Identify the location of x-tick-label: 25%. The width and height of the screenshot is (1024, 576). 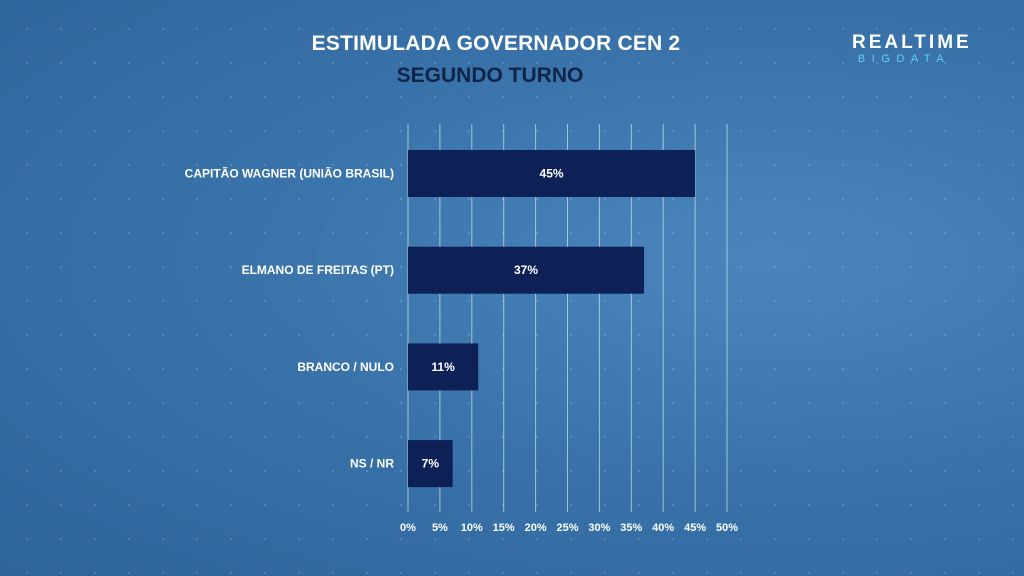
(567, 528).